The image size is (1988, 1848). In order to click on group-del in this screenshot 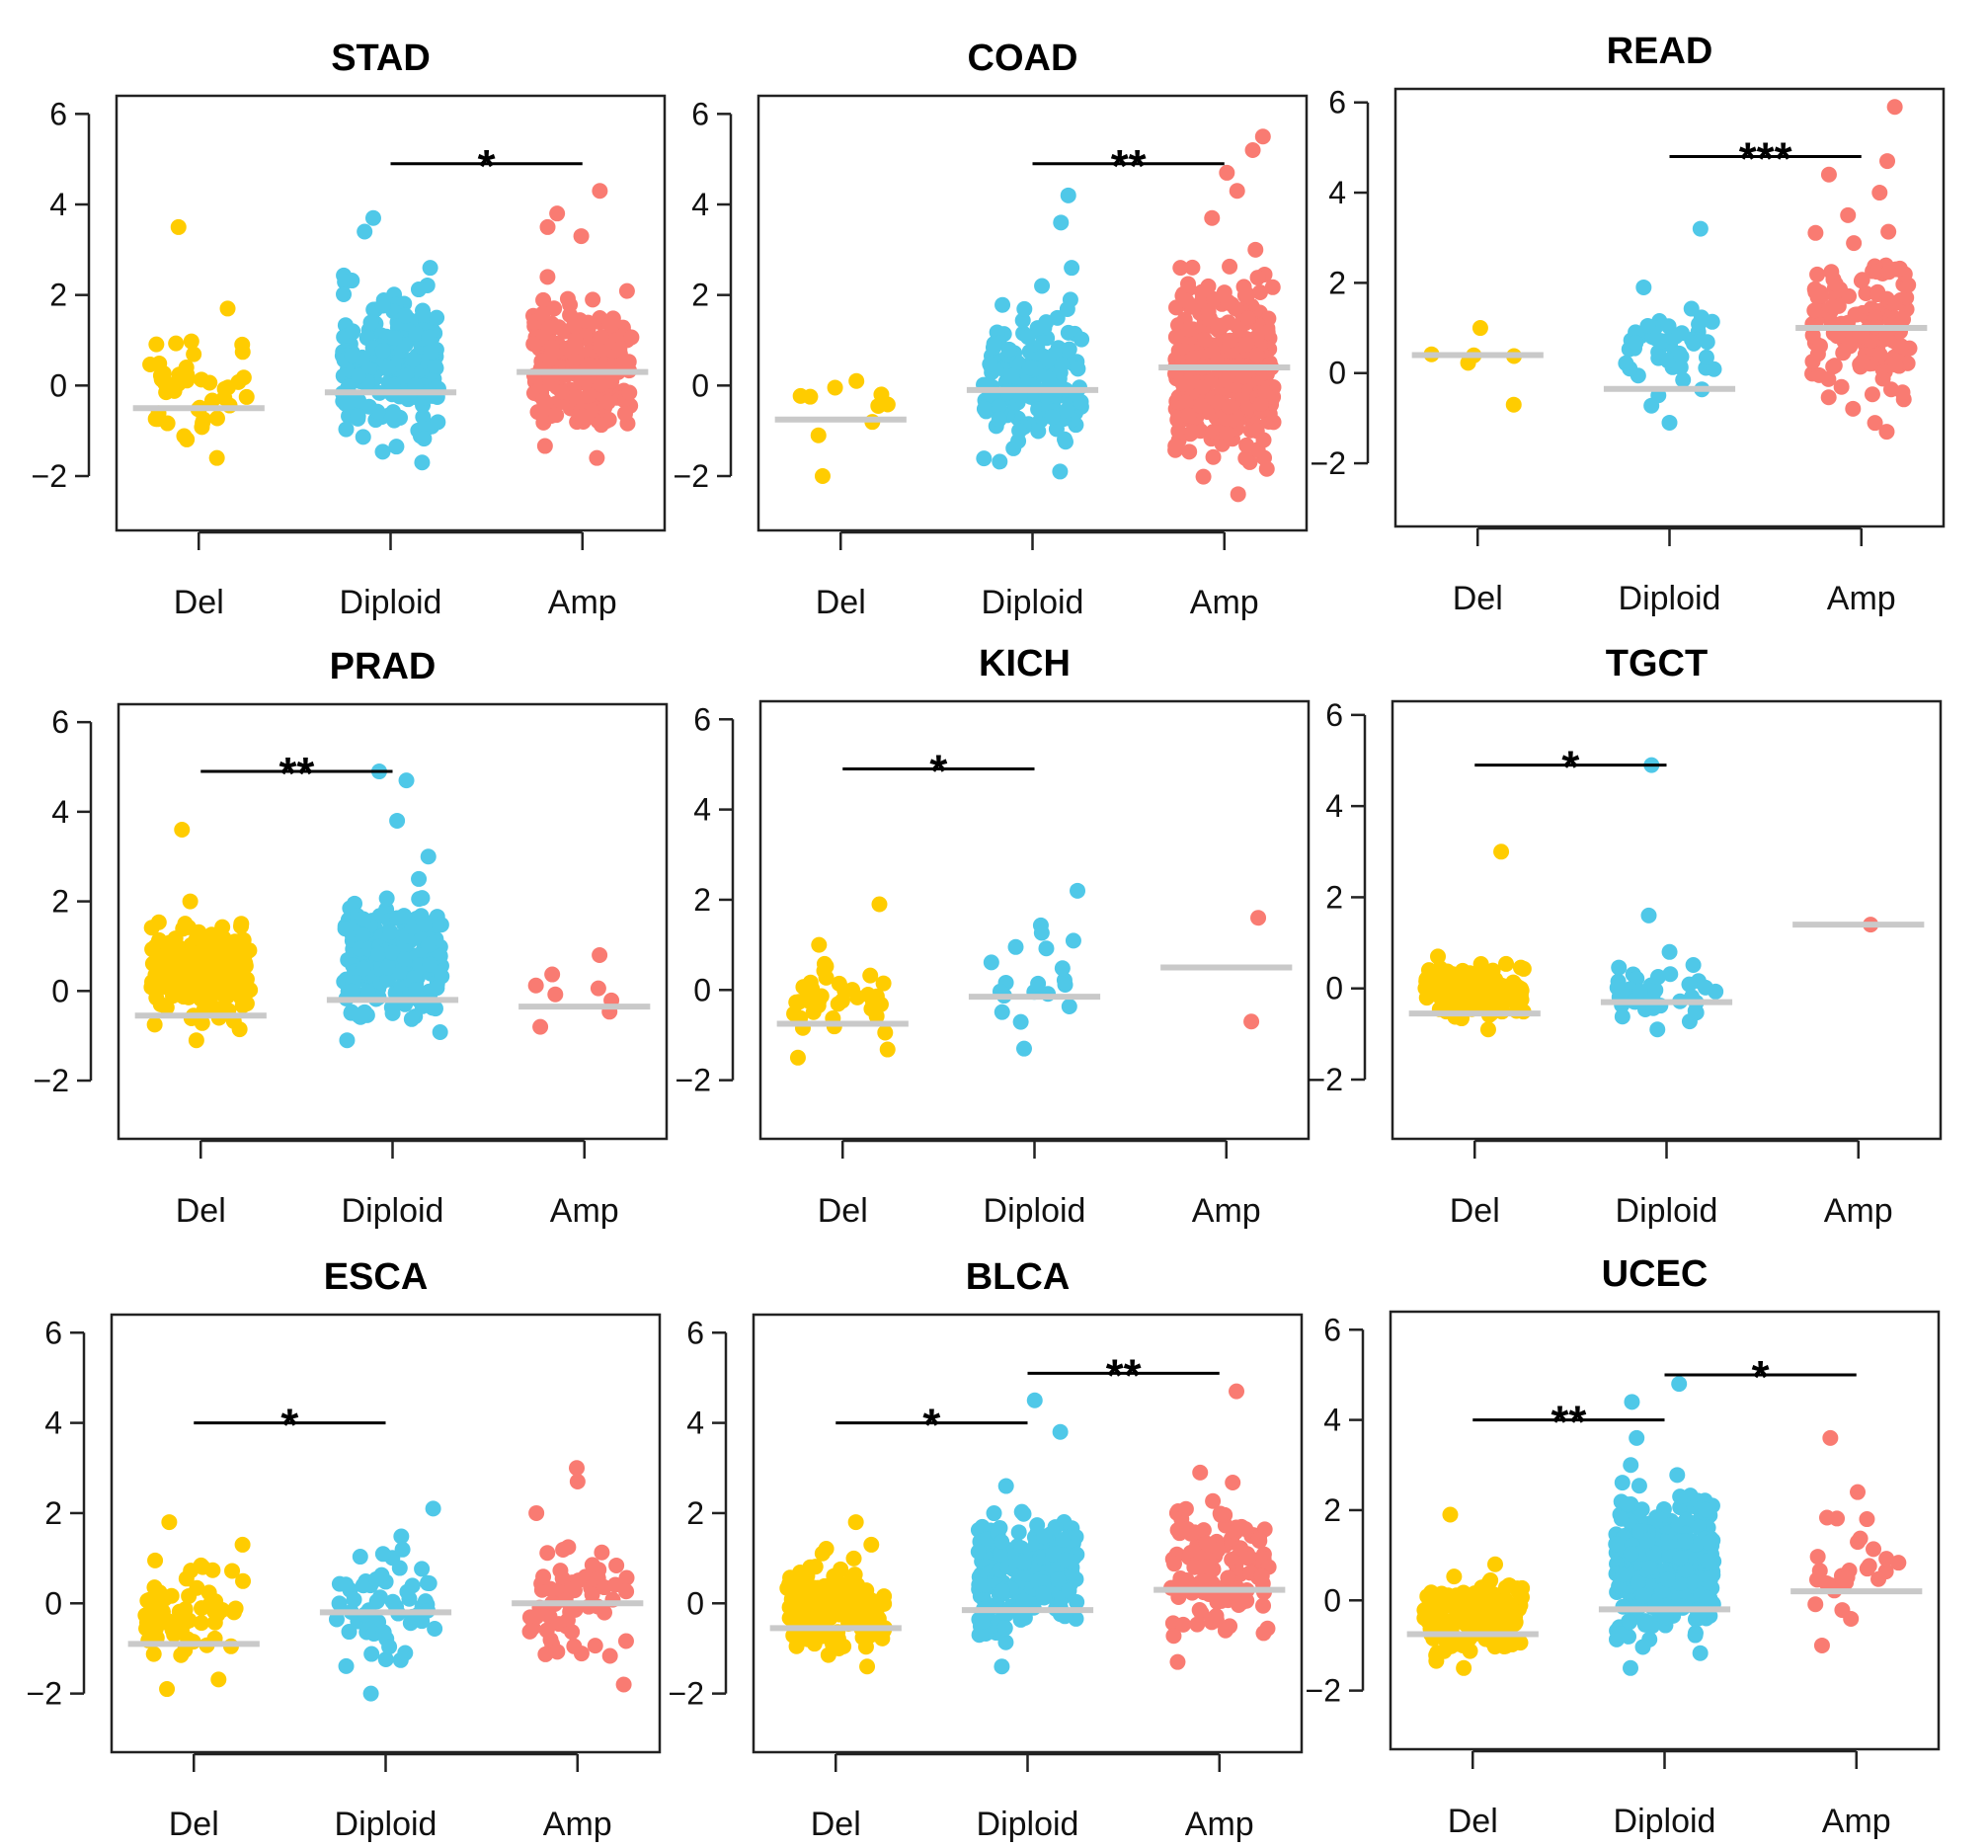, I will do `click(201, 936)`.